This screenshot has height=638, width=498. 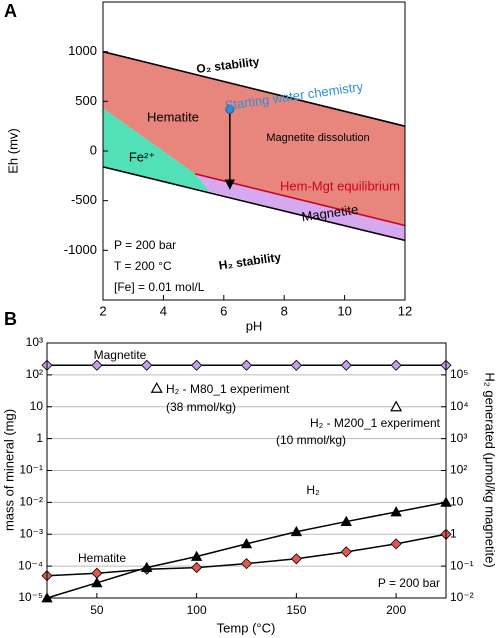 What do you see at coordinates (375, 423) in the screenshot?
I see `experiment-label: H₂ - M200_1 experiment` at bounding box center [375, 423].